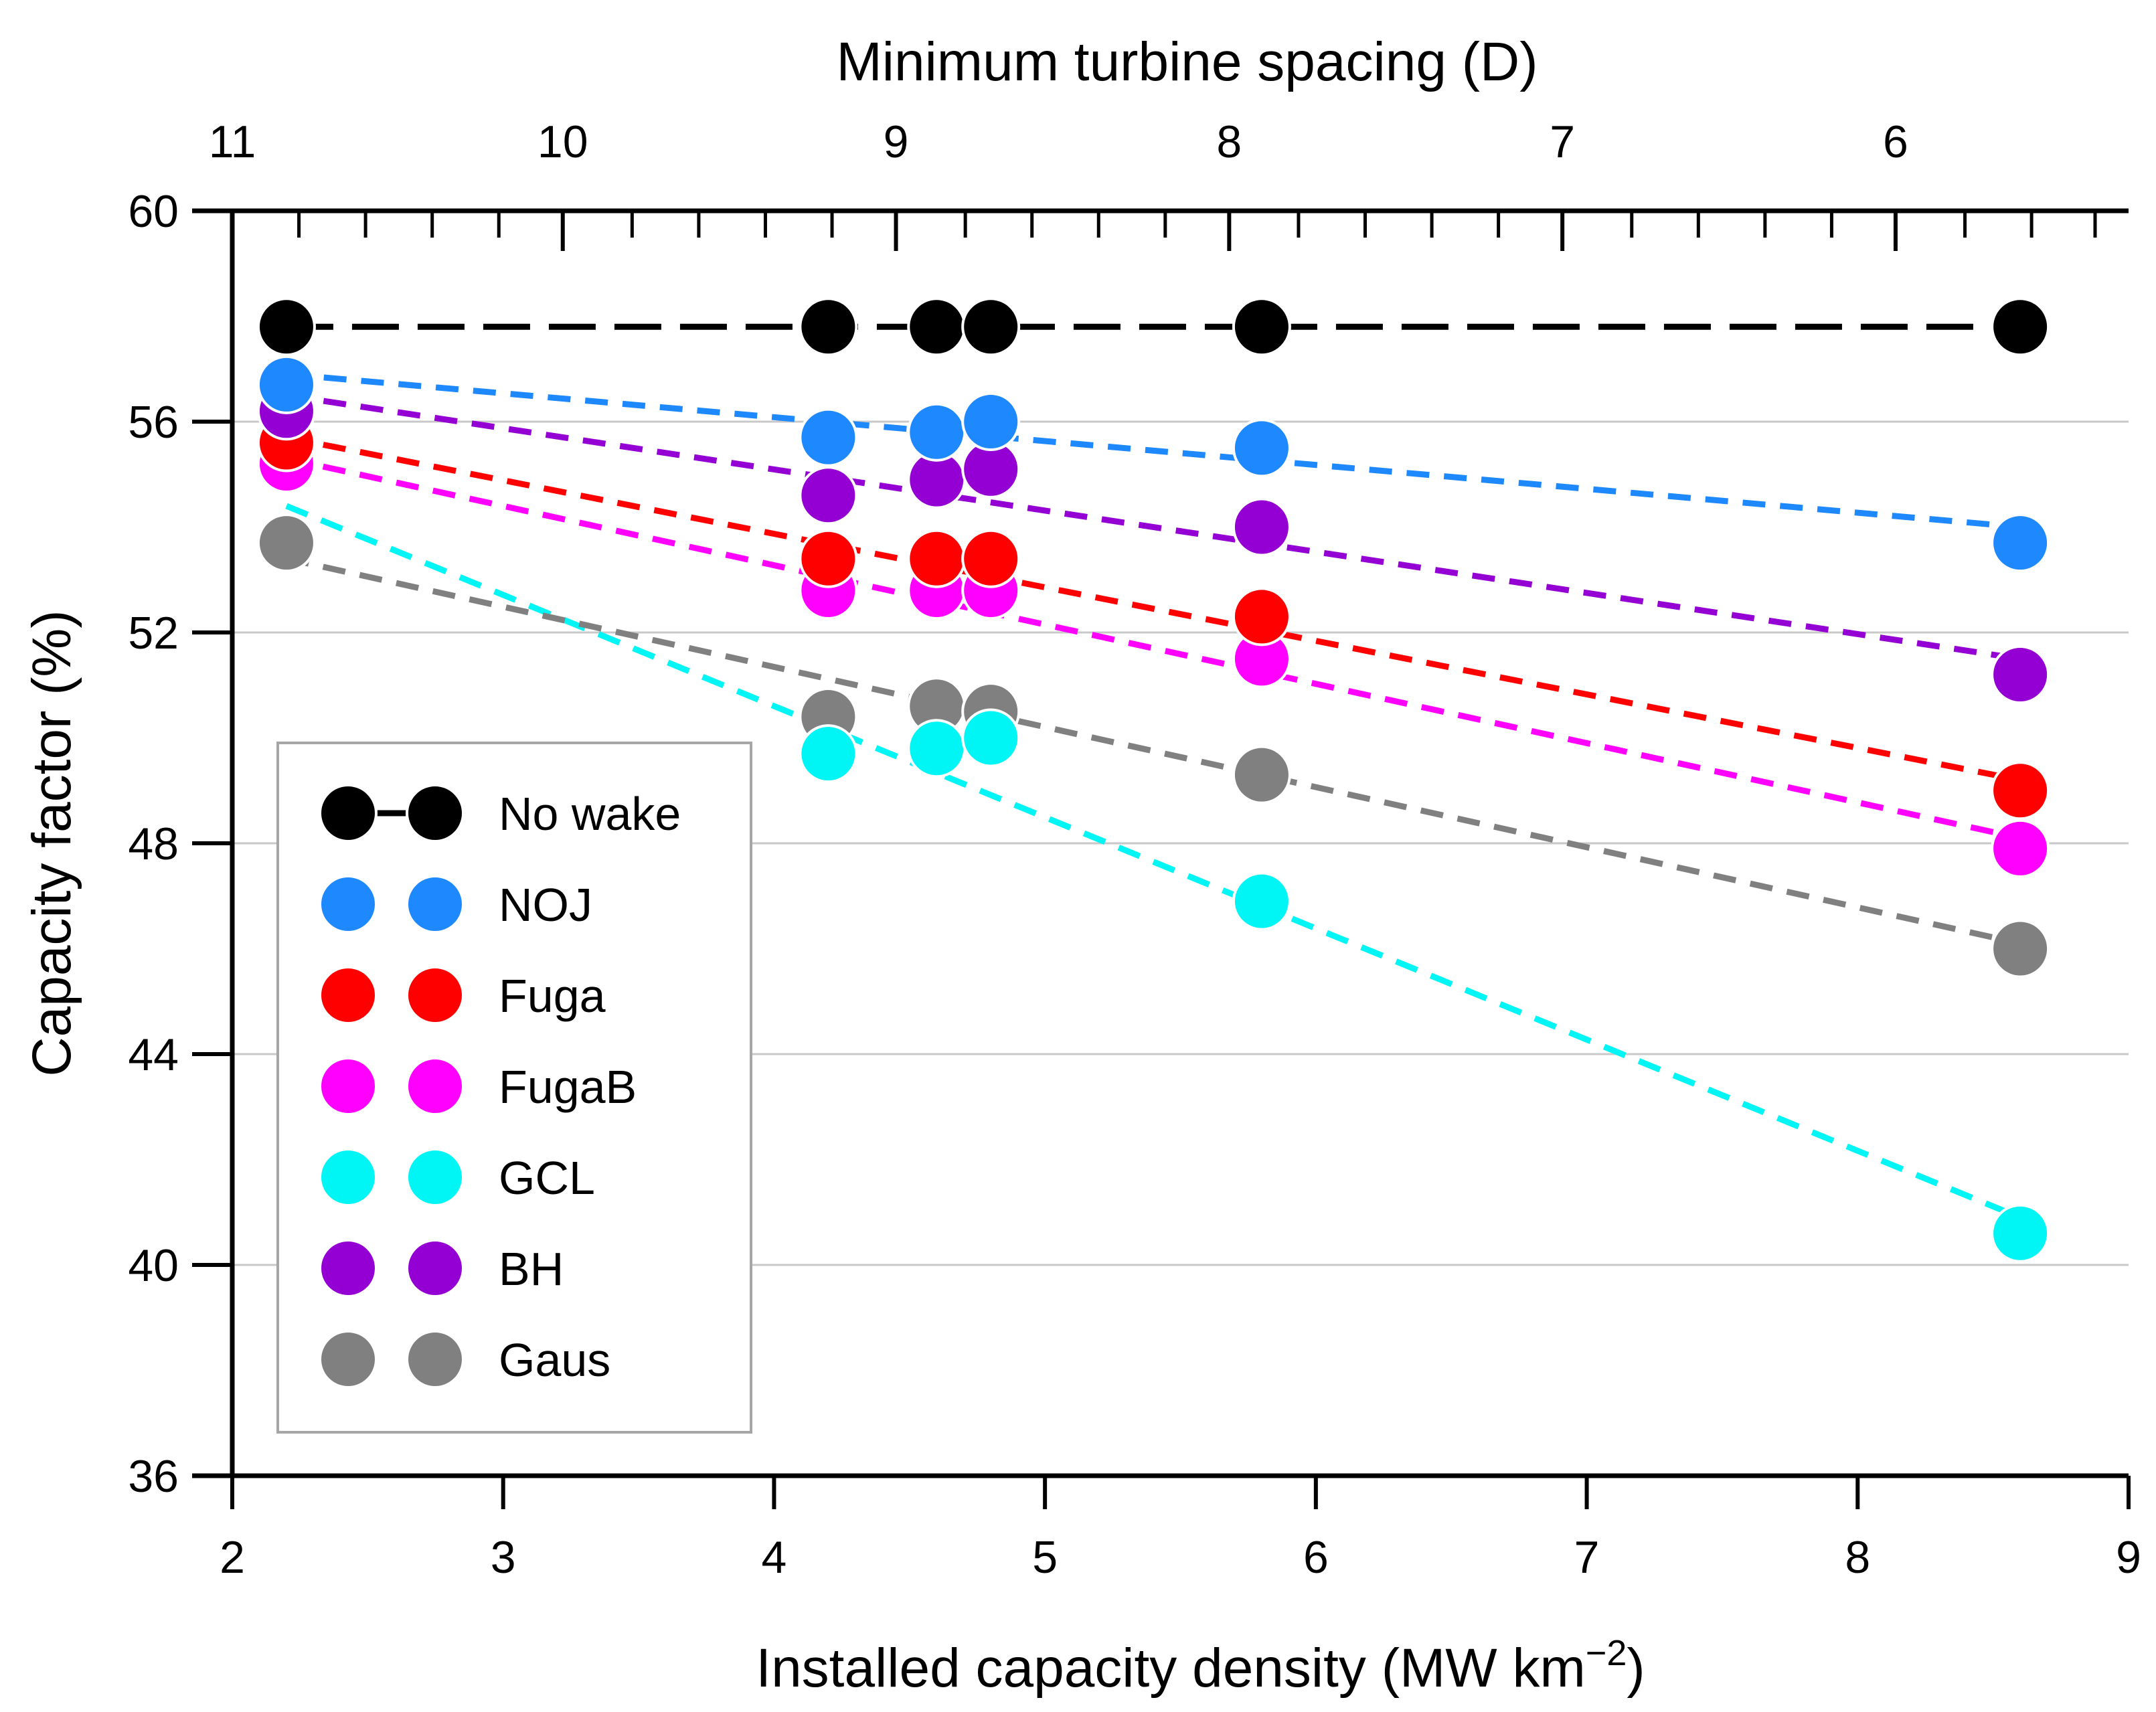 This screenshot has width=2156, height=1712. Describe the element at coordinates (568, 1087) in the screenshot. I see `legend-label-fugab: FugaB` at that location.